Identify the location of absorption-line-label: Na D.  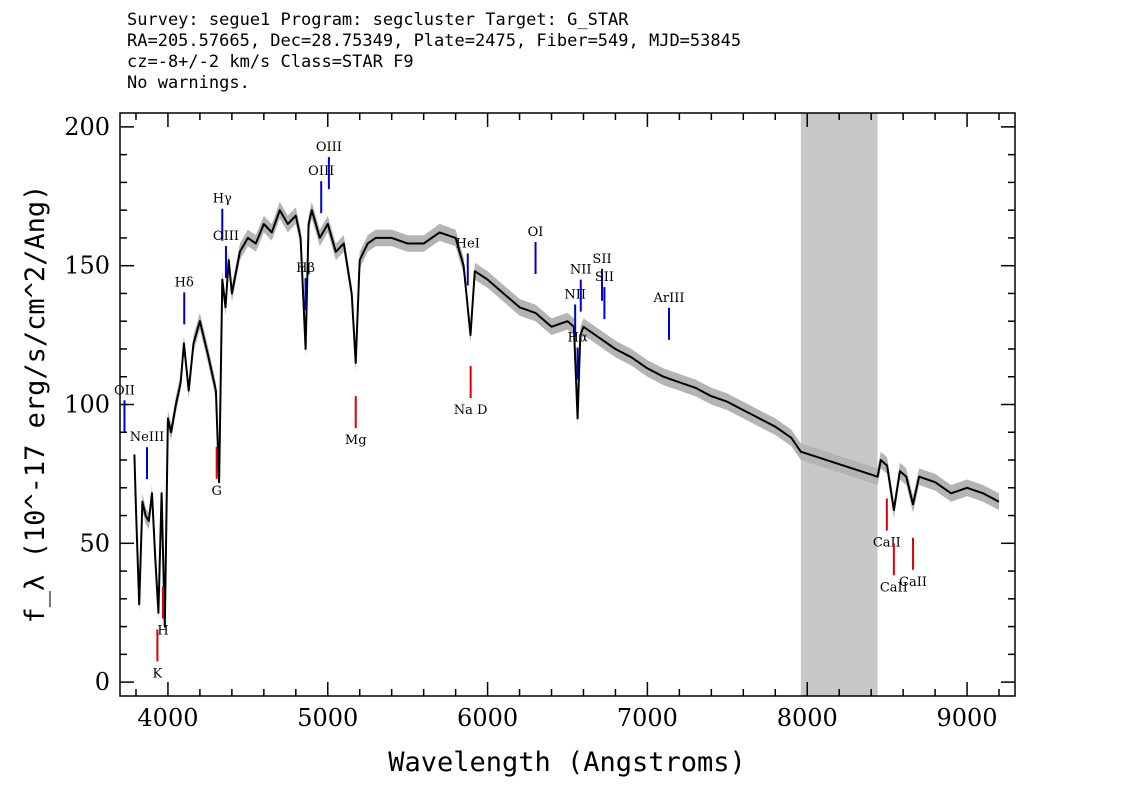
(471, 410).